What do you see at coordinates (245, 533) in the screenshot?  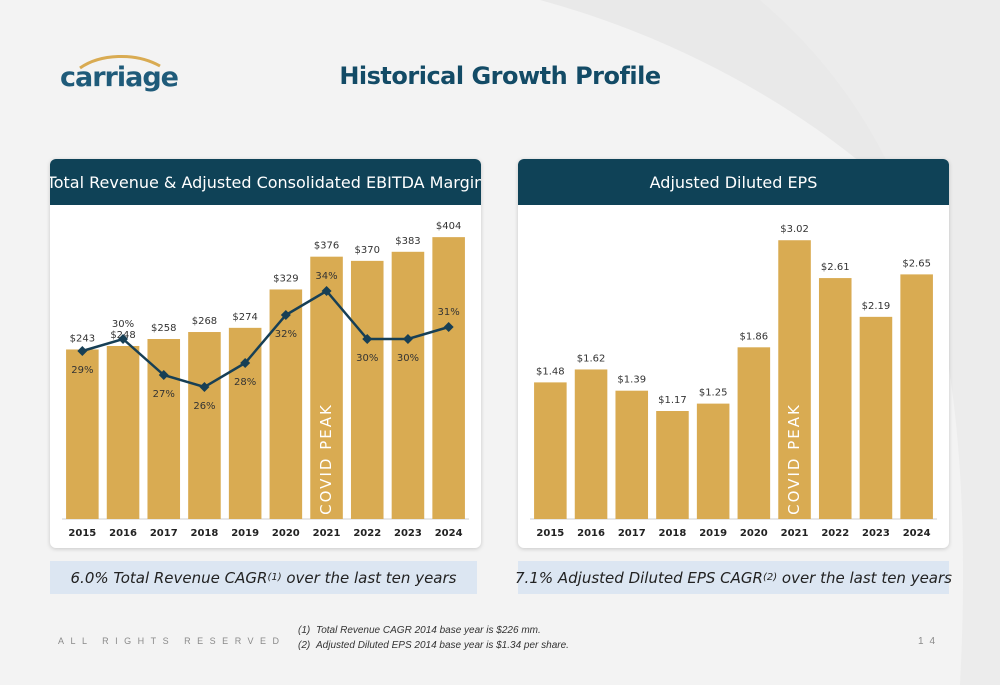 I see `revenue-x-tick-2019: 2019` at bounding box center [245, 533].